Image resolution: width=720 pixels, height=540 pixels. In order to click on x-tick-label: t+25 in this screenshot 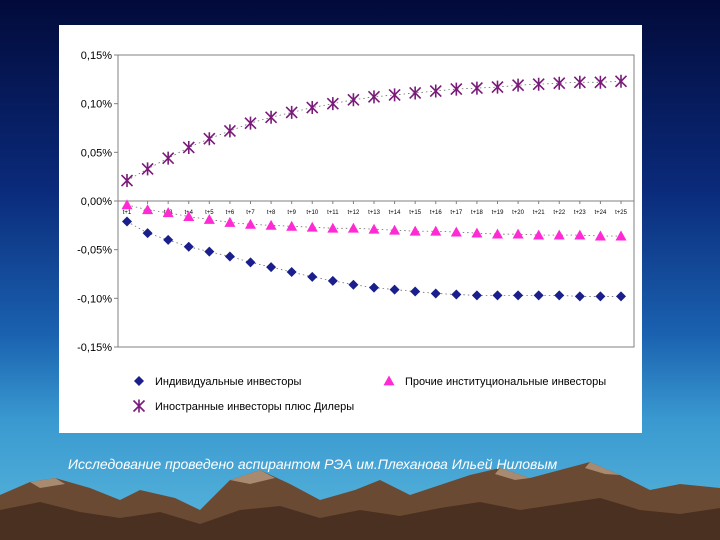, I will do `click(621, 213)`.